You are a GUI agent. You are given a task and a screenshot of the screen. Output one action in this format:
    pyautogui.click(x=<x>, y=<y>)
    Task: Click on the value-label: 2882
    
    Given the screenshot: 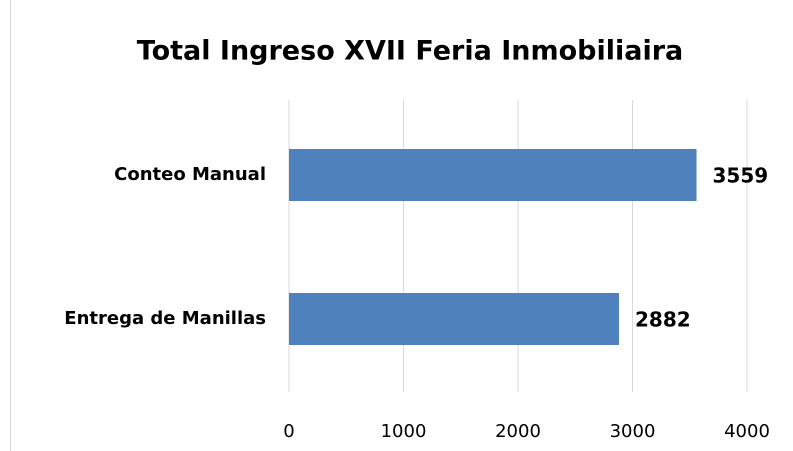 What is the action you would take?
    pyautogui.click(x=663, y=320)
    